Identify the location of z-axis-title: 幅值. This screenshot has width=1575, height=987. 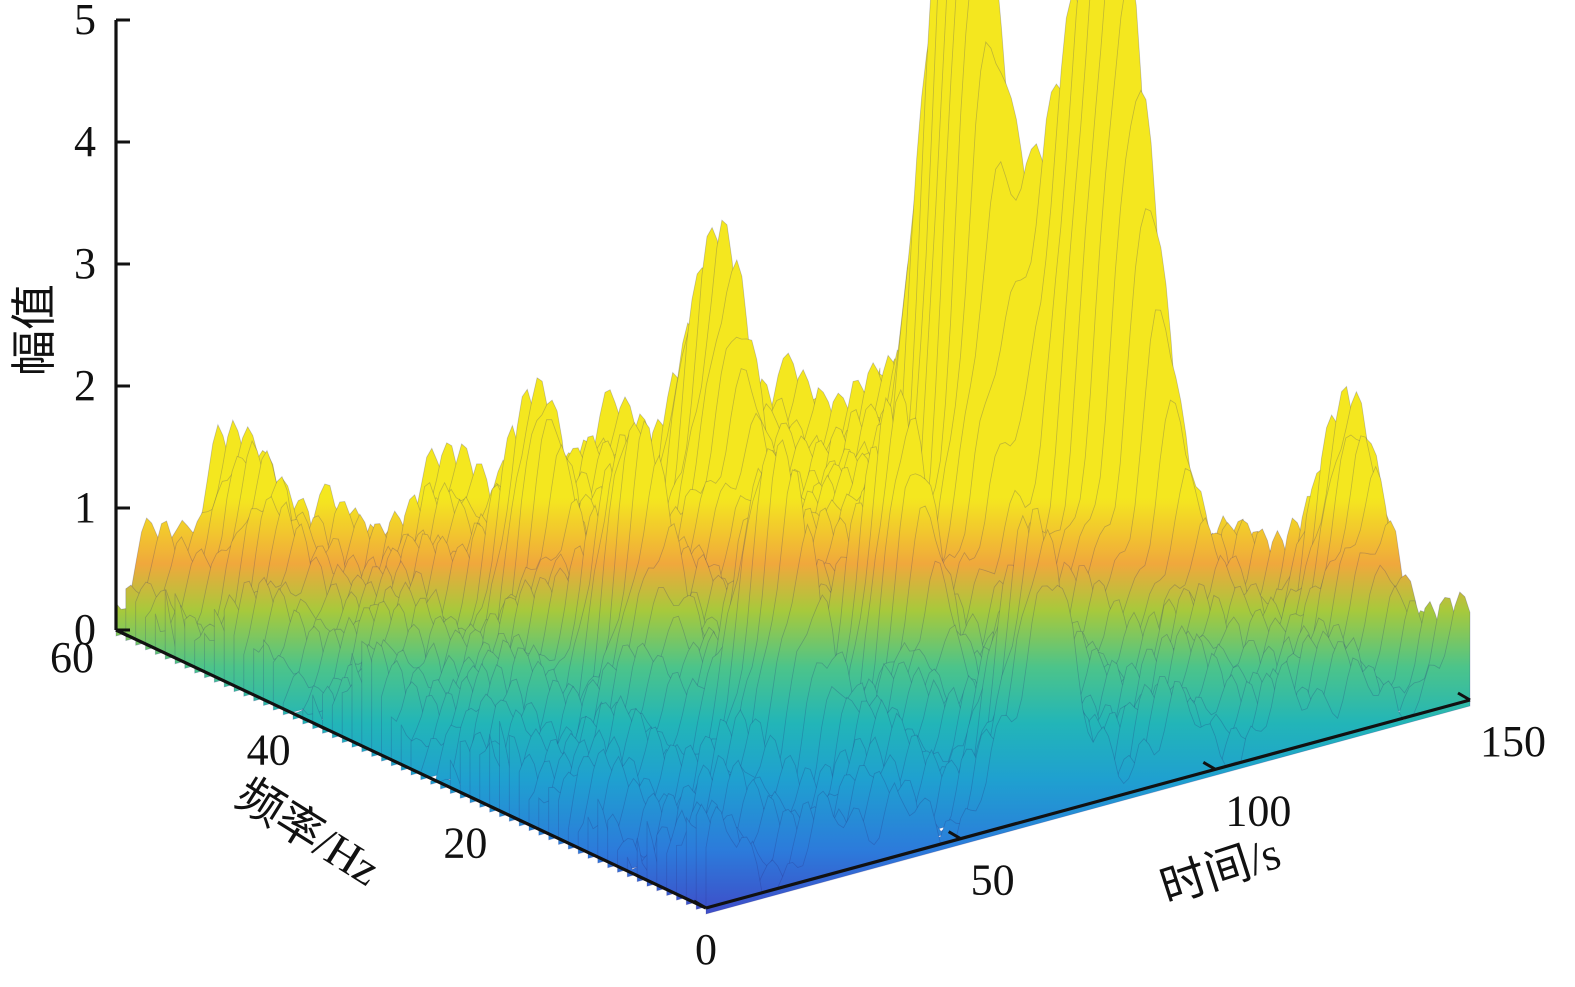
(34, 330).